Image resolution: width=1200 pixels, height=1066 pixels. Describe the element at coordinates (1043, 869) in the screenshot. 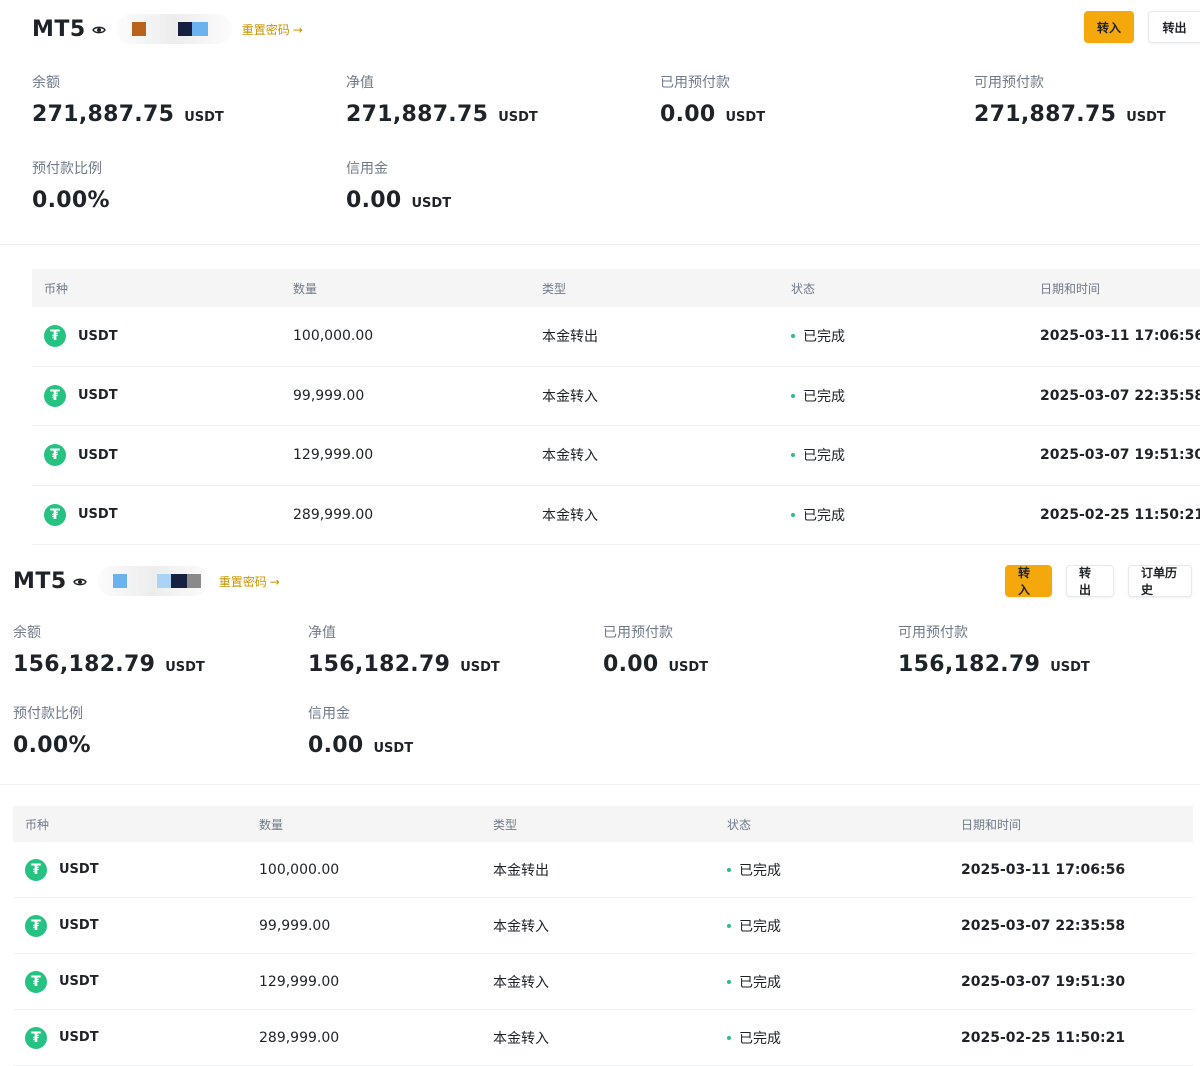

I see `datetime-cell: 2025-03-11 17:06:56` at that location.